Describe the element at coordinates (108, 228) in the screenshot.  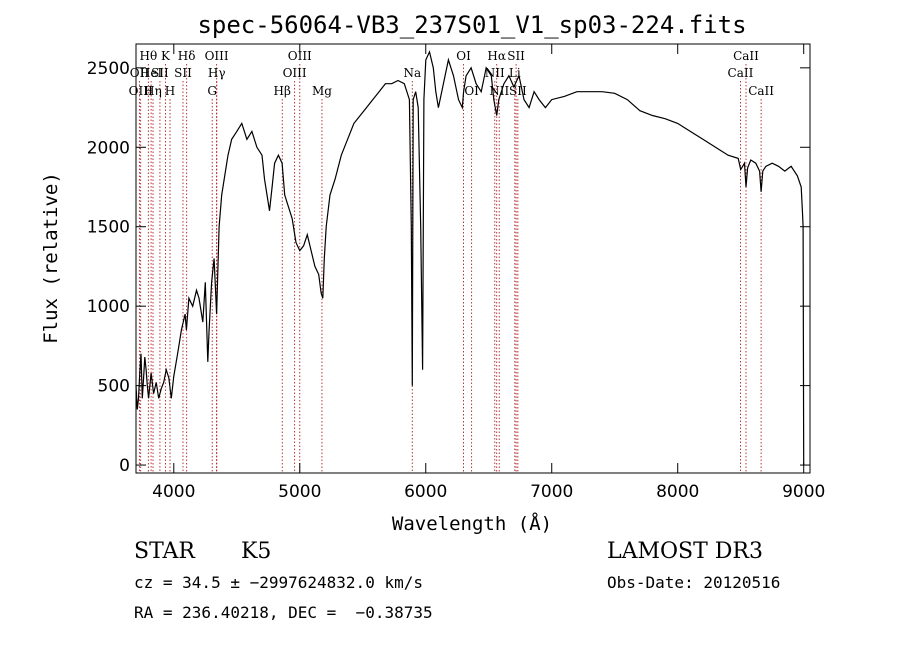
I see `y-tick-label: 1500` at that location.